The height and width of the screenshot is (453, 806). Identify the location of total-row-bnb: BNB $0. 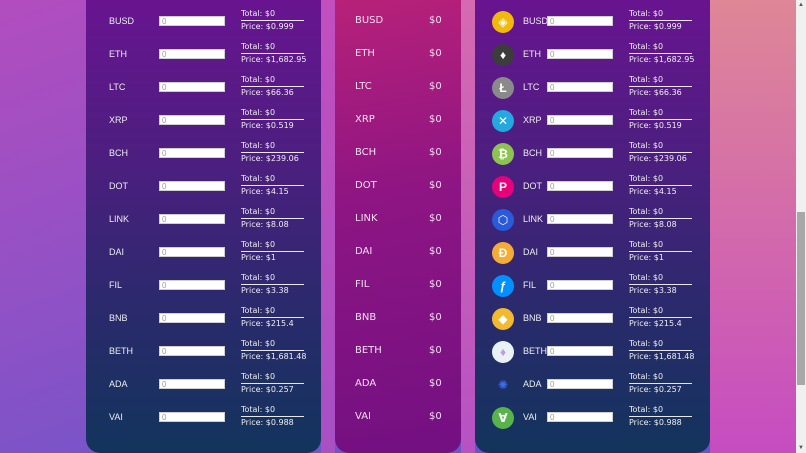
(398, 313).